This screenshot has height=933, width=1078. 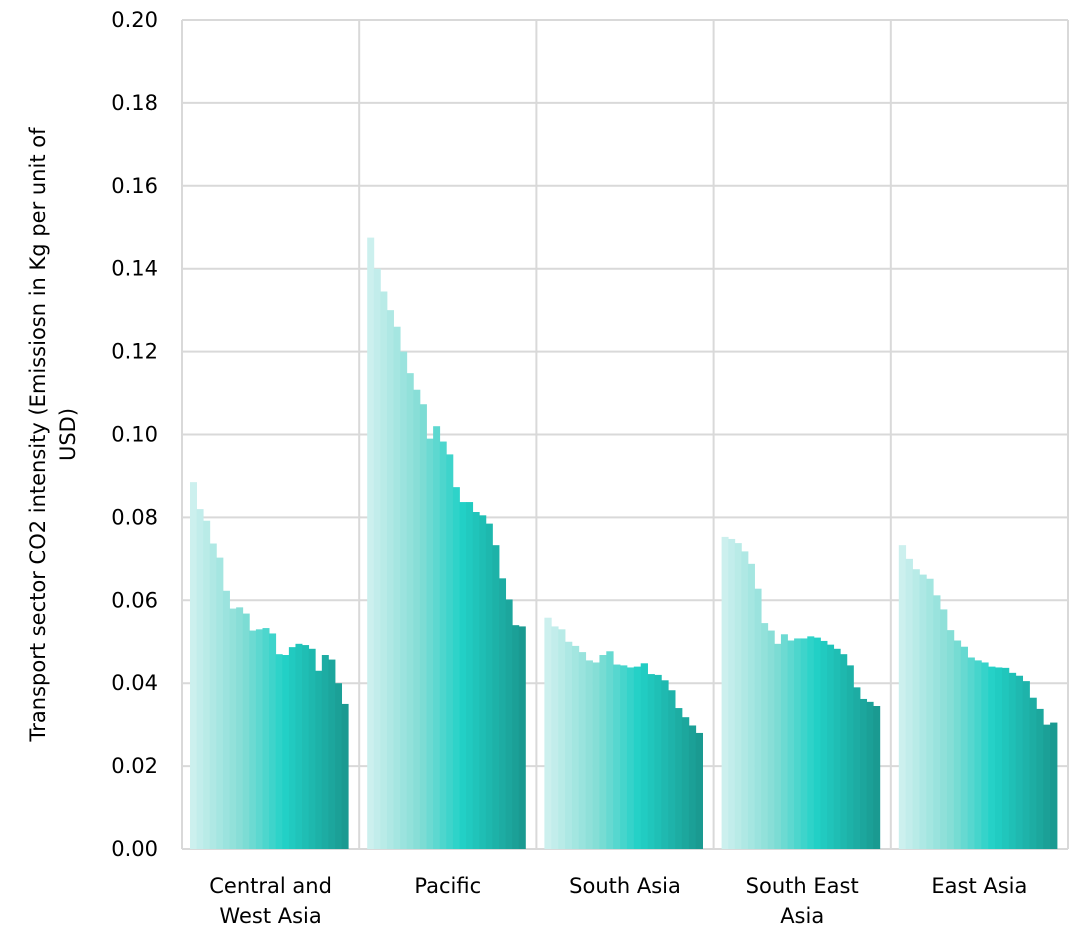 I want to click on y-tick-label: 0.06, so click(x=134, y=600).